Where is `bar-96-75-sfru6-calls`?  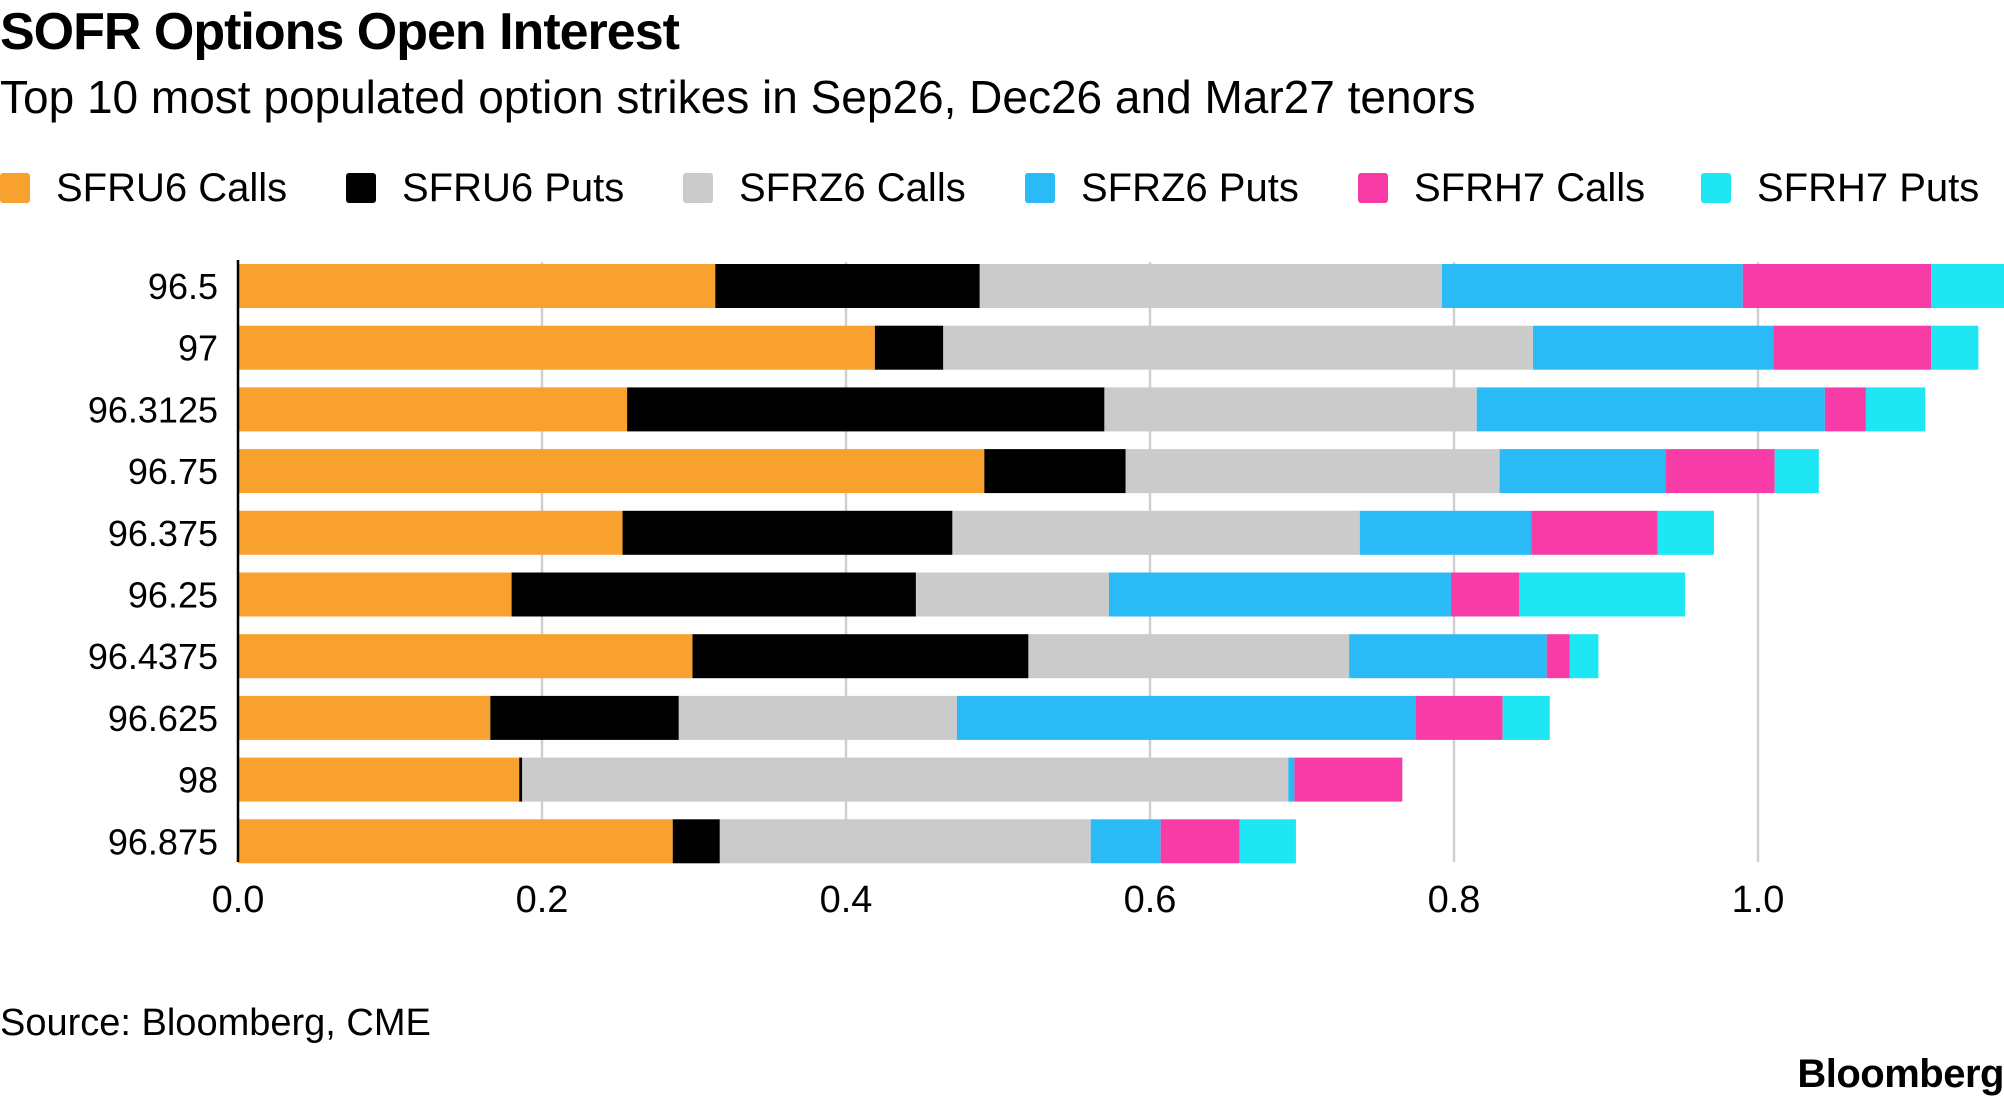
bar-96-75-sfru6-calls is located at coordinates (611, 471).